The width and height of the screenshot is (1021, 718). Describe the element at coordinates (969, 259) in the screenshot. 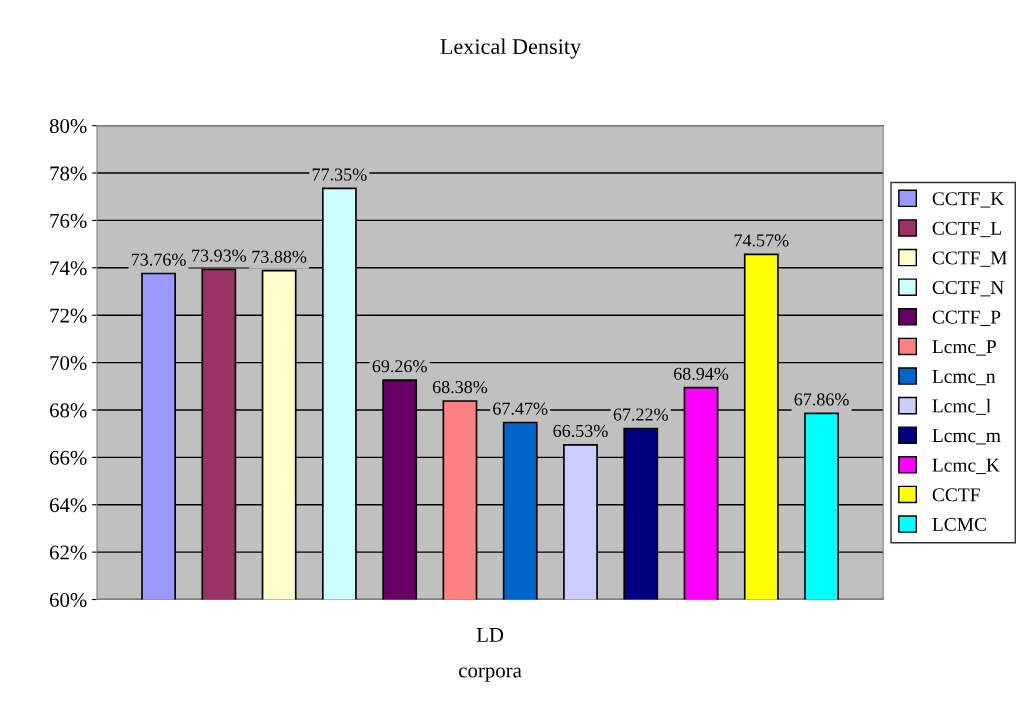

I see `legend-label: CCTF_M` at that location.